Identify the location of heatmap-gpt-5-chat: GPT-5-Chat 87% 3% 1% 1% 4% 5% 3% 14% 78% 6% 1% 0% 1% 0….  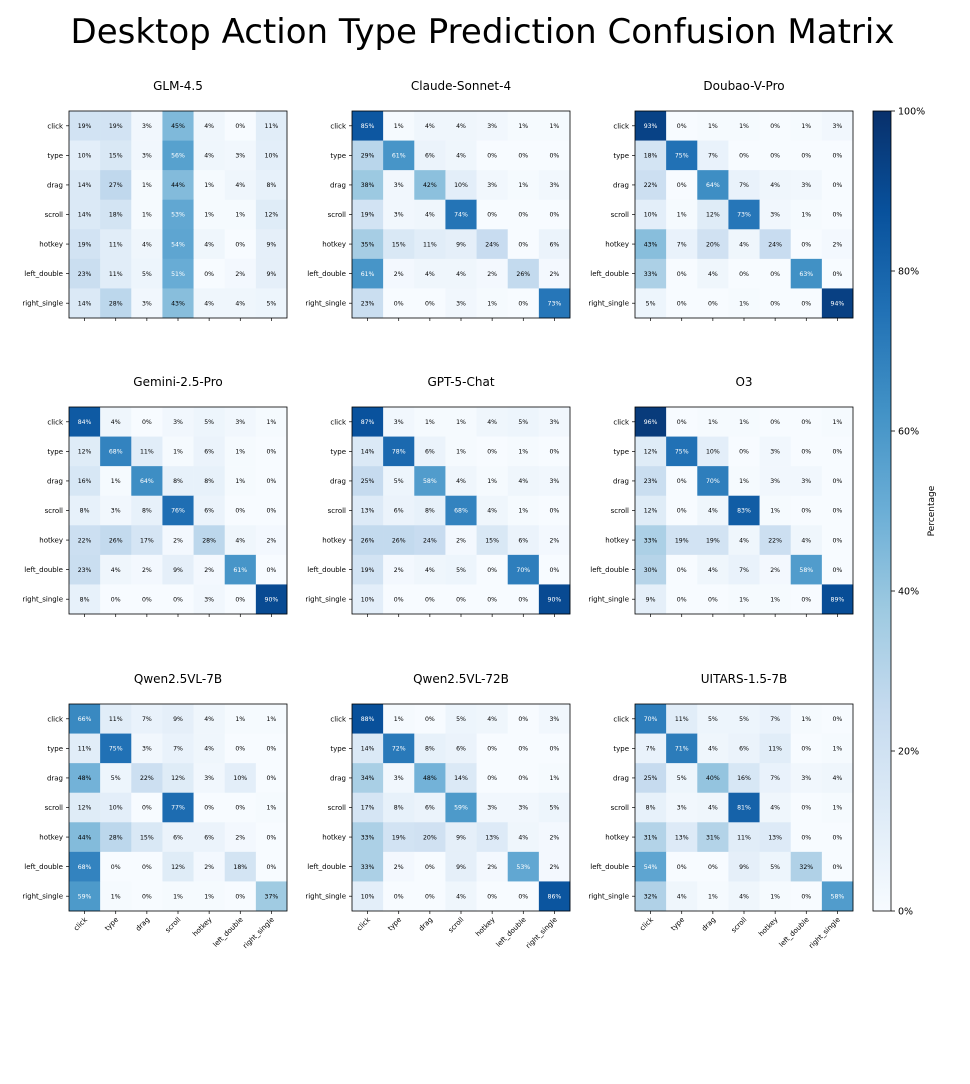
(438, 496).